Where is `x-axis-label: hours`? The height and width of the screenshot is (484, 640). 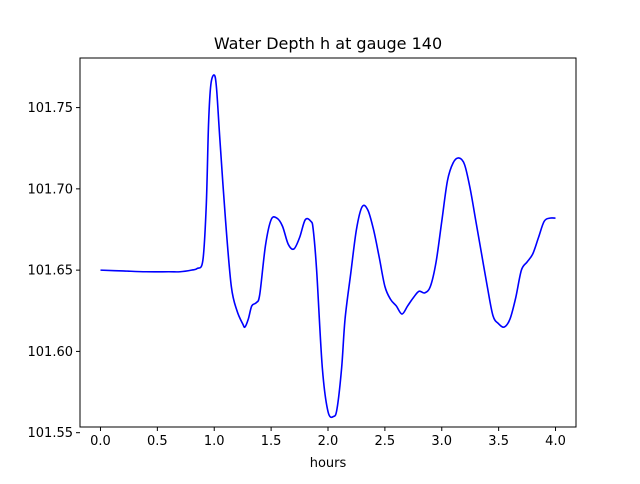
x-axis-label: hours is located at coordinates (328, 463).